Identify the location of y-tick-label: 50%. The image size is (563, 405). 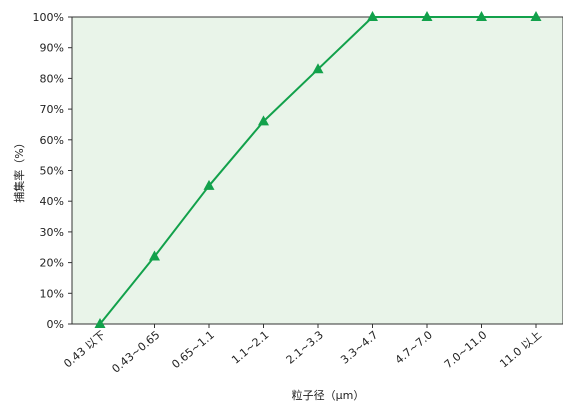
(52, 171).